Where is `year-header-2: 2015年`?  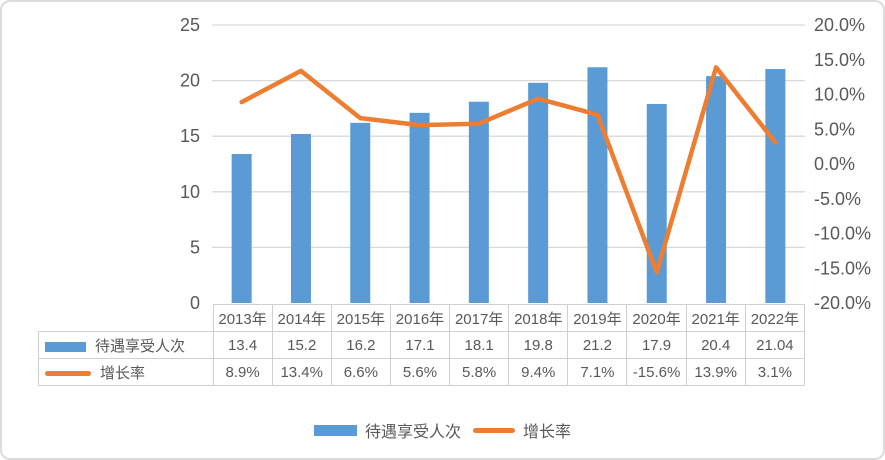
year-header-2: 2015年 is located at coordinates (360, 318).